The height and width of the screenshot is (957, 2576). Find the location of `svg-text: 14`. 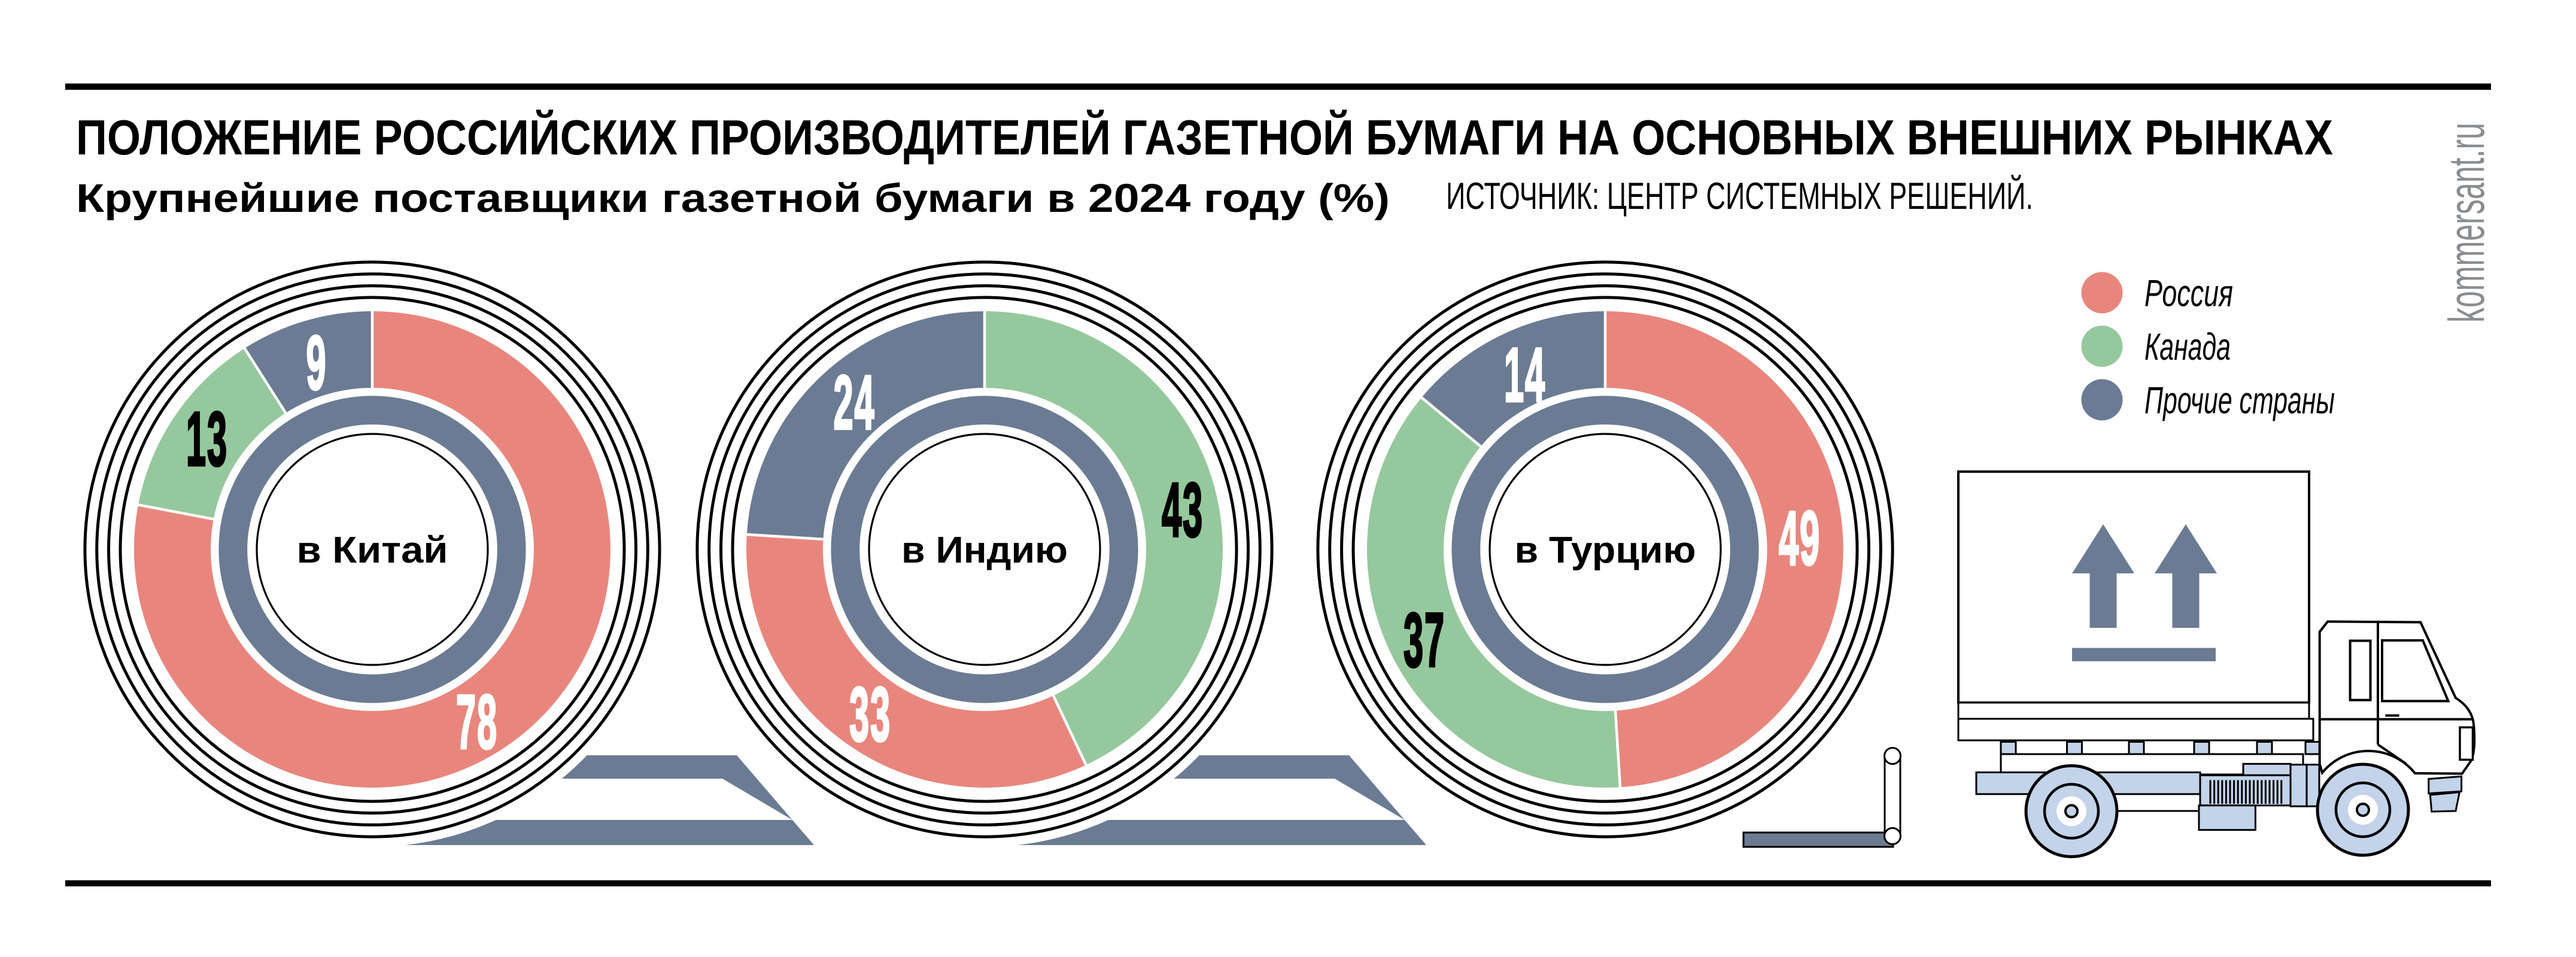

svg-text: 14 is located at coordinates (1525, 375).